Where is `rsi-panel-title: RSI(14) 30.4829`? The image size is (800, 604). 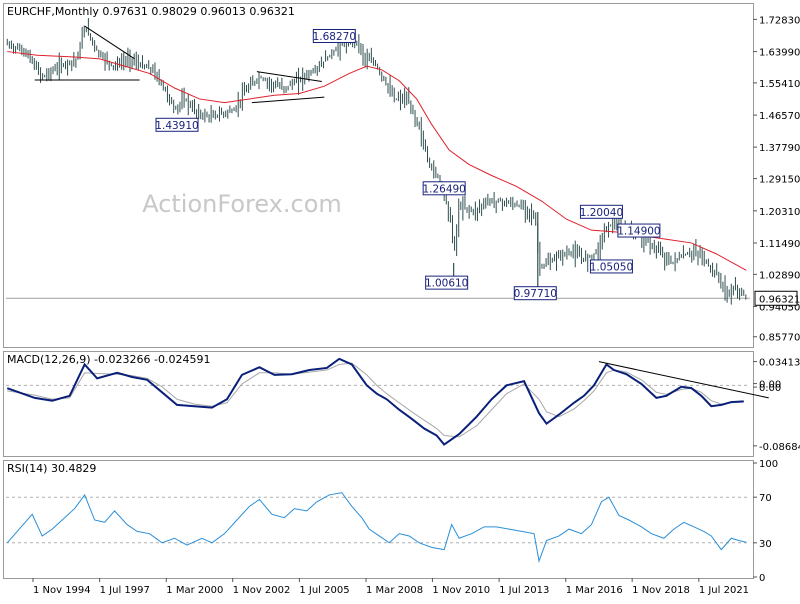 rsi-panel-title: RSI(14) 30.4829 is located at coordinates (51, 468).